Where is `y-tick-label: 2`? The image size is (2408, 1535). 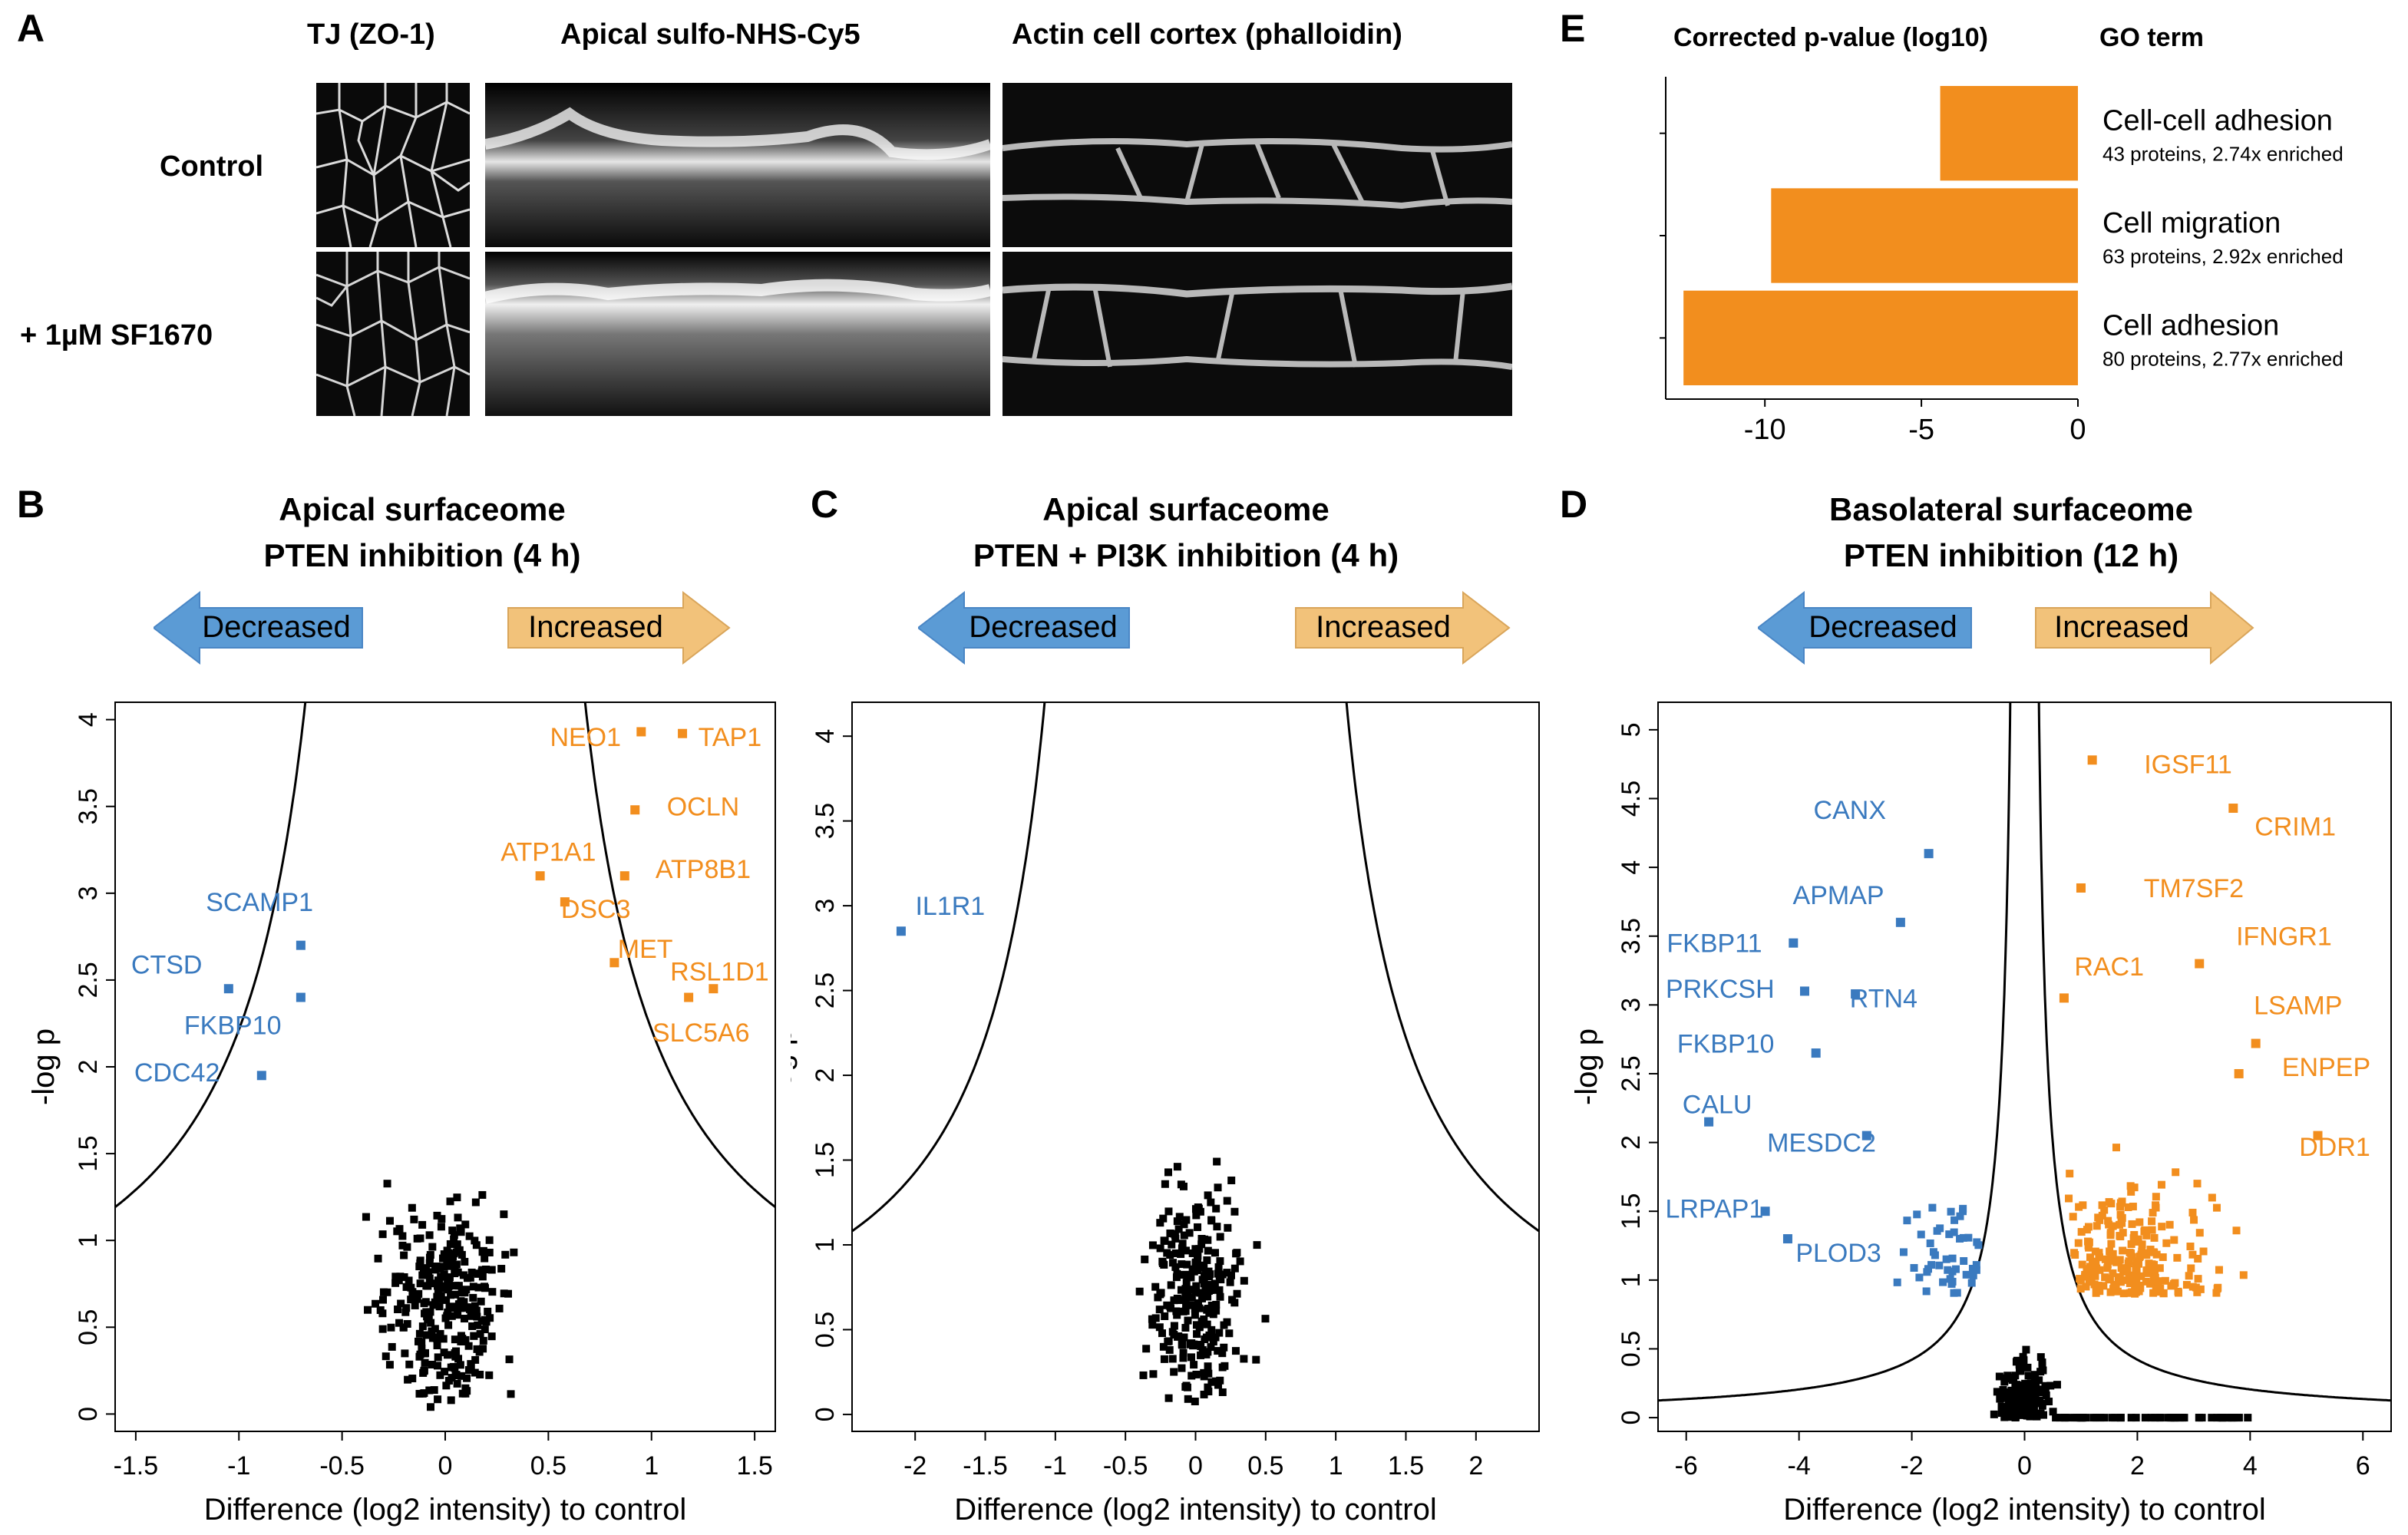 y-tick-label: 2 is located at coordinates (89, 1067).